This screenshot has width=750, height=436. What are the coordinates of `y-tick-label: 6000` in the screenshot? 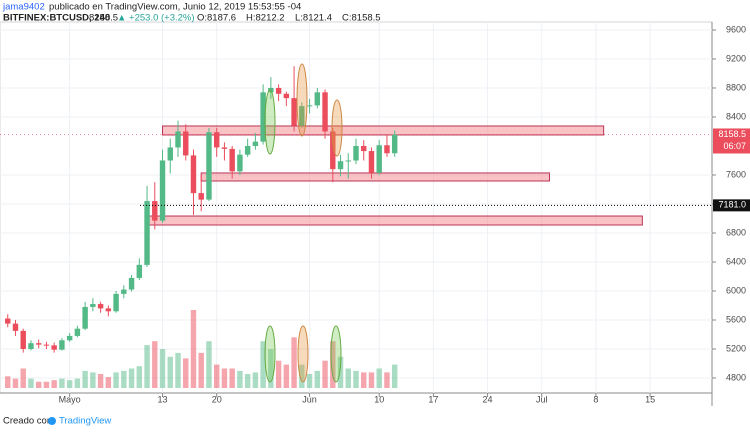 It's located at (736, 290).